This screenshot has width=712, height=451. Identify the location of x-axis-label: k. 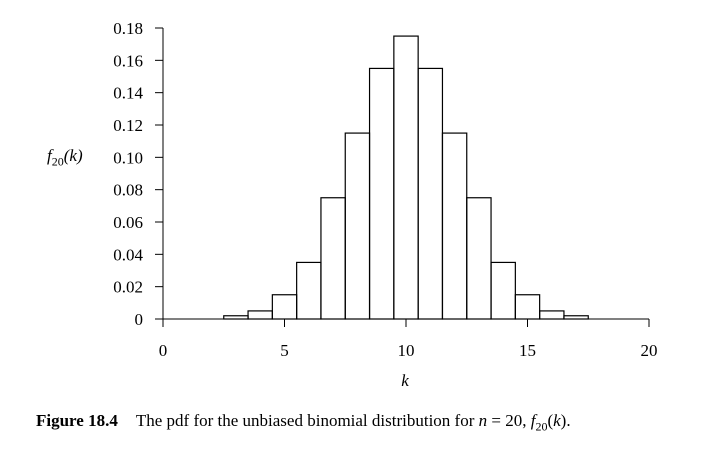
(405, 380).